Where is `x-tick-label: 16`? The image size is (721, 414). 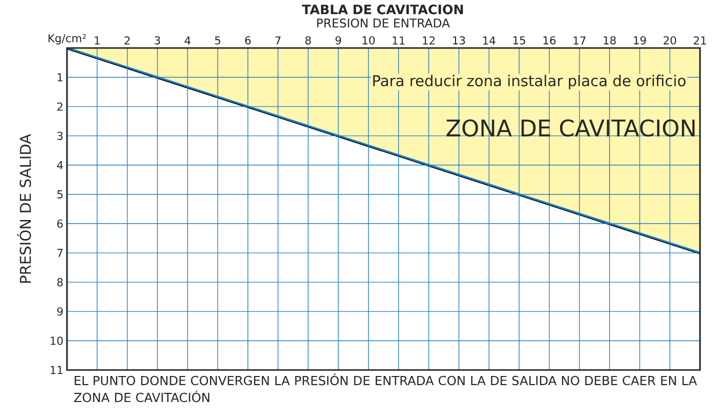 x-tick-label: 16 is located at coordinates (550, 40).